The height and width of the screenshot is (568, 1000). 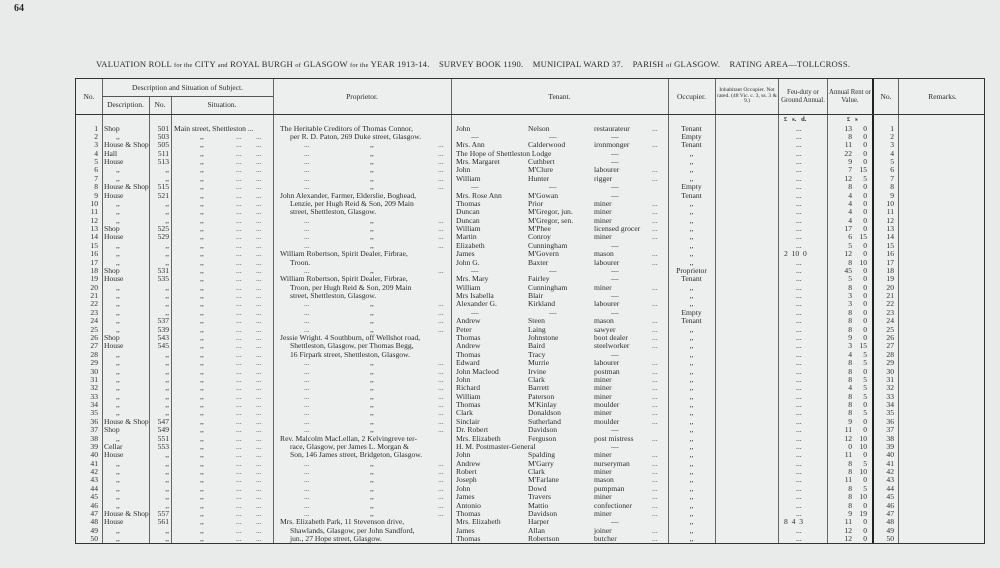 What do you see at coordinates (94, 446) in the screenshot?
I see `row-number: 39` at bounding box center [94, 446].